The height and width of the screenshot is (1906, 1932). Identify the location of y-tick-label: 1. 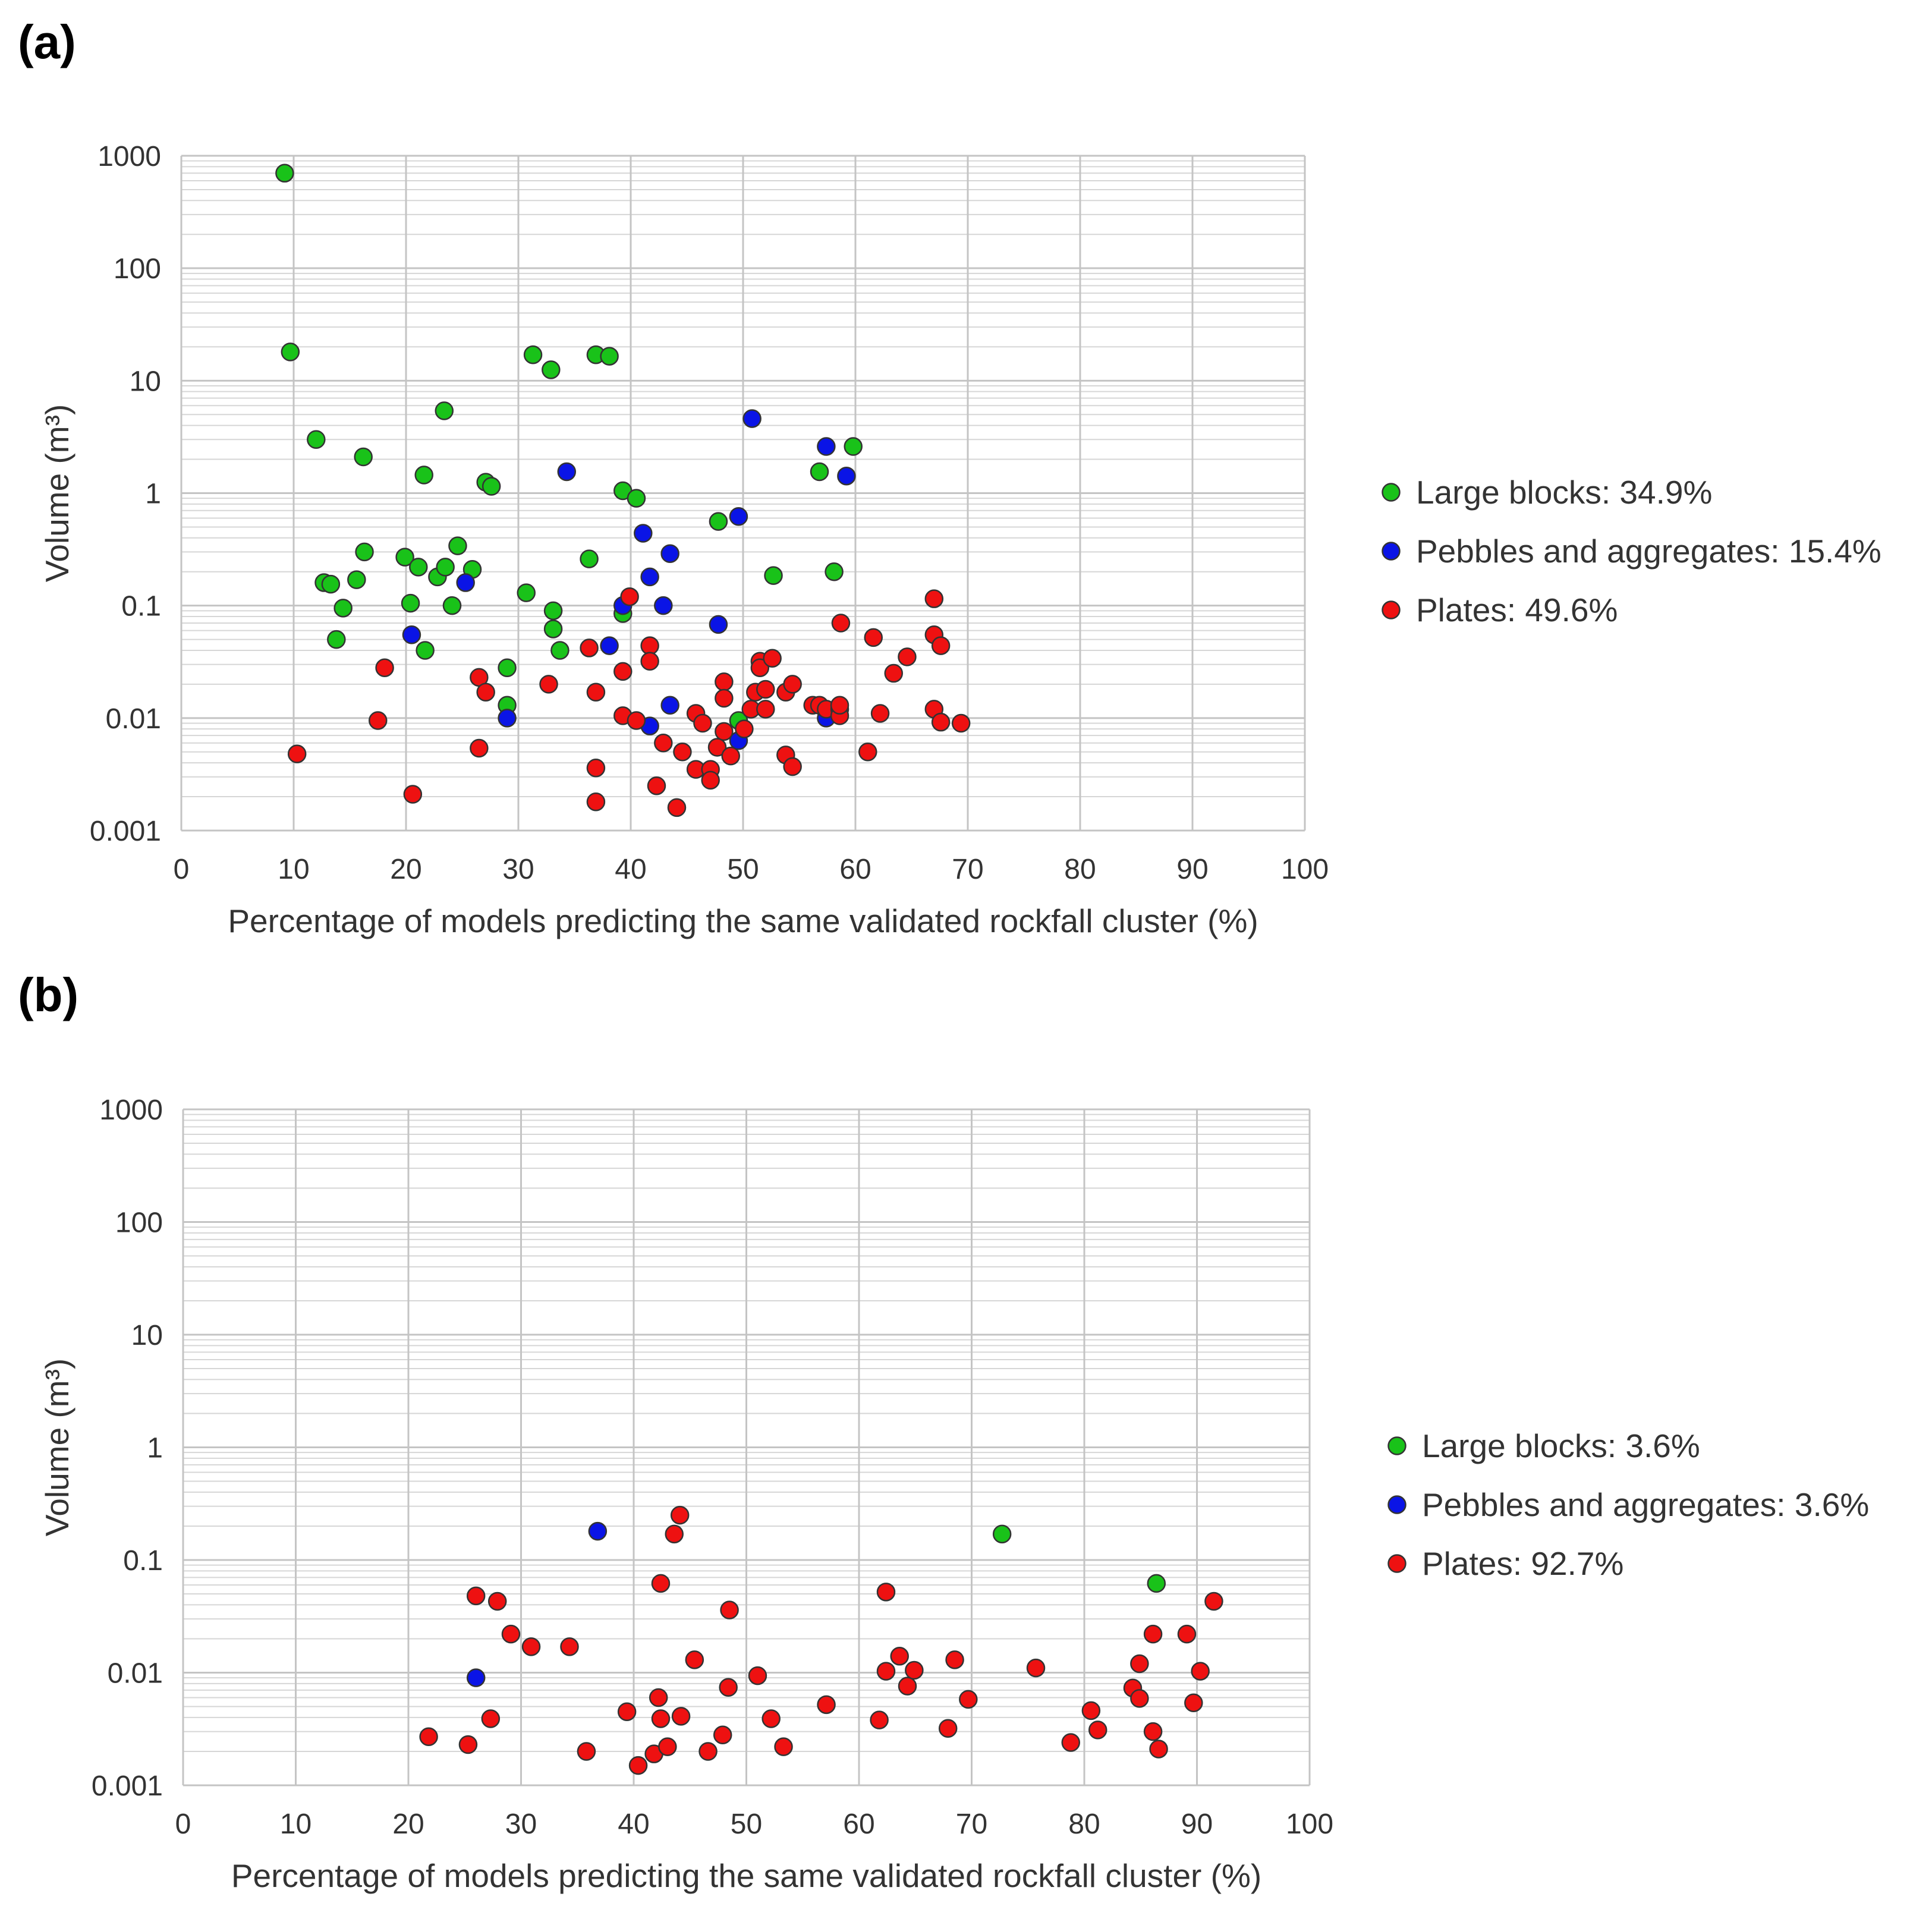
(153, 494).